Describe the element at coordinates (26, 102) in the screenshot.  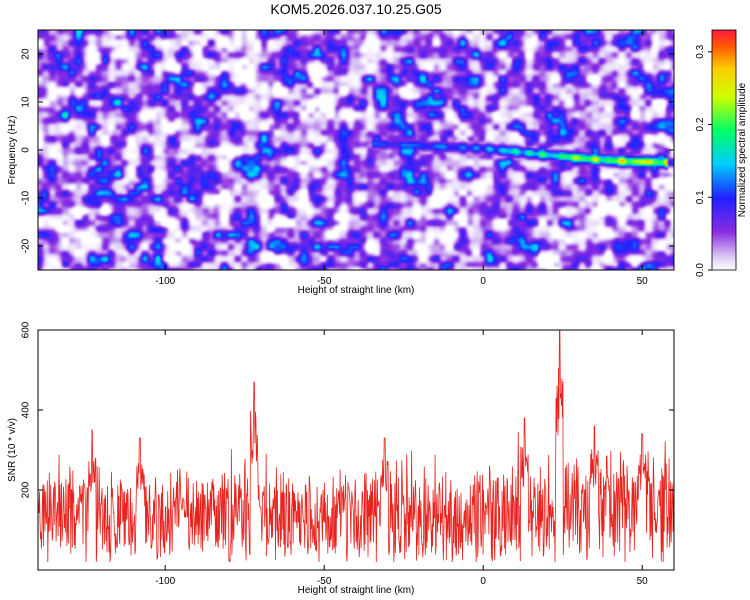
I see `spectrogram-y-tick-label: 10` at that location.